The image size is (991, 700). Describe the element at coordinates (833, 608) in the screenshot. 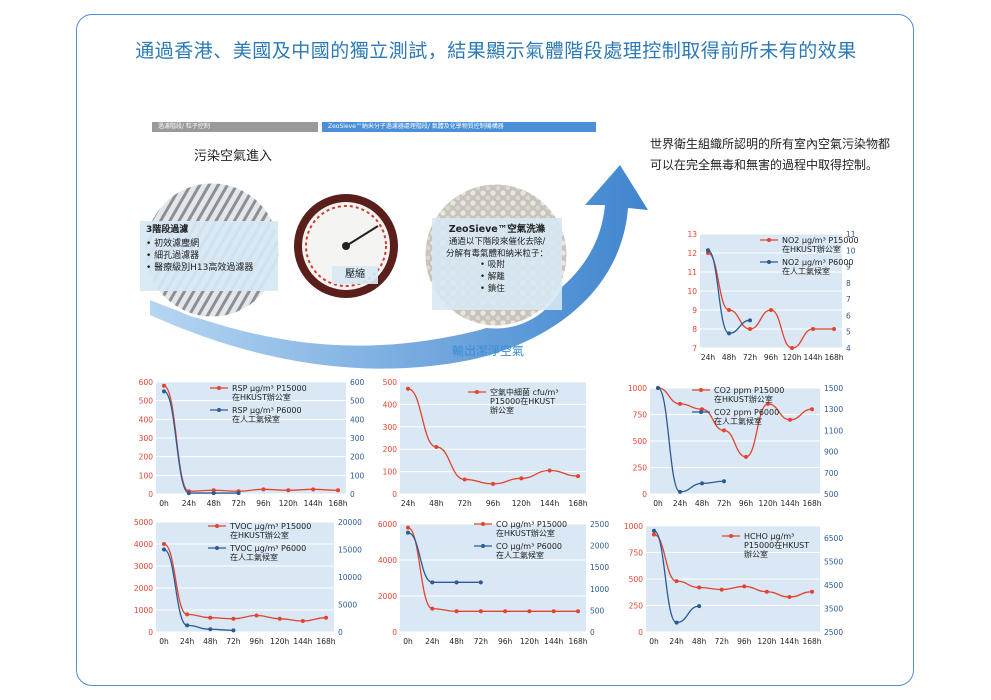

I see `y-tick-right: 3500` at that location.